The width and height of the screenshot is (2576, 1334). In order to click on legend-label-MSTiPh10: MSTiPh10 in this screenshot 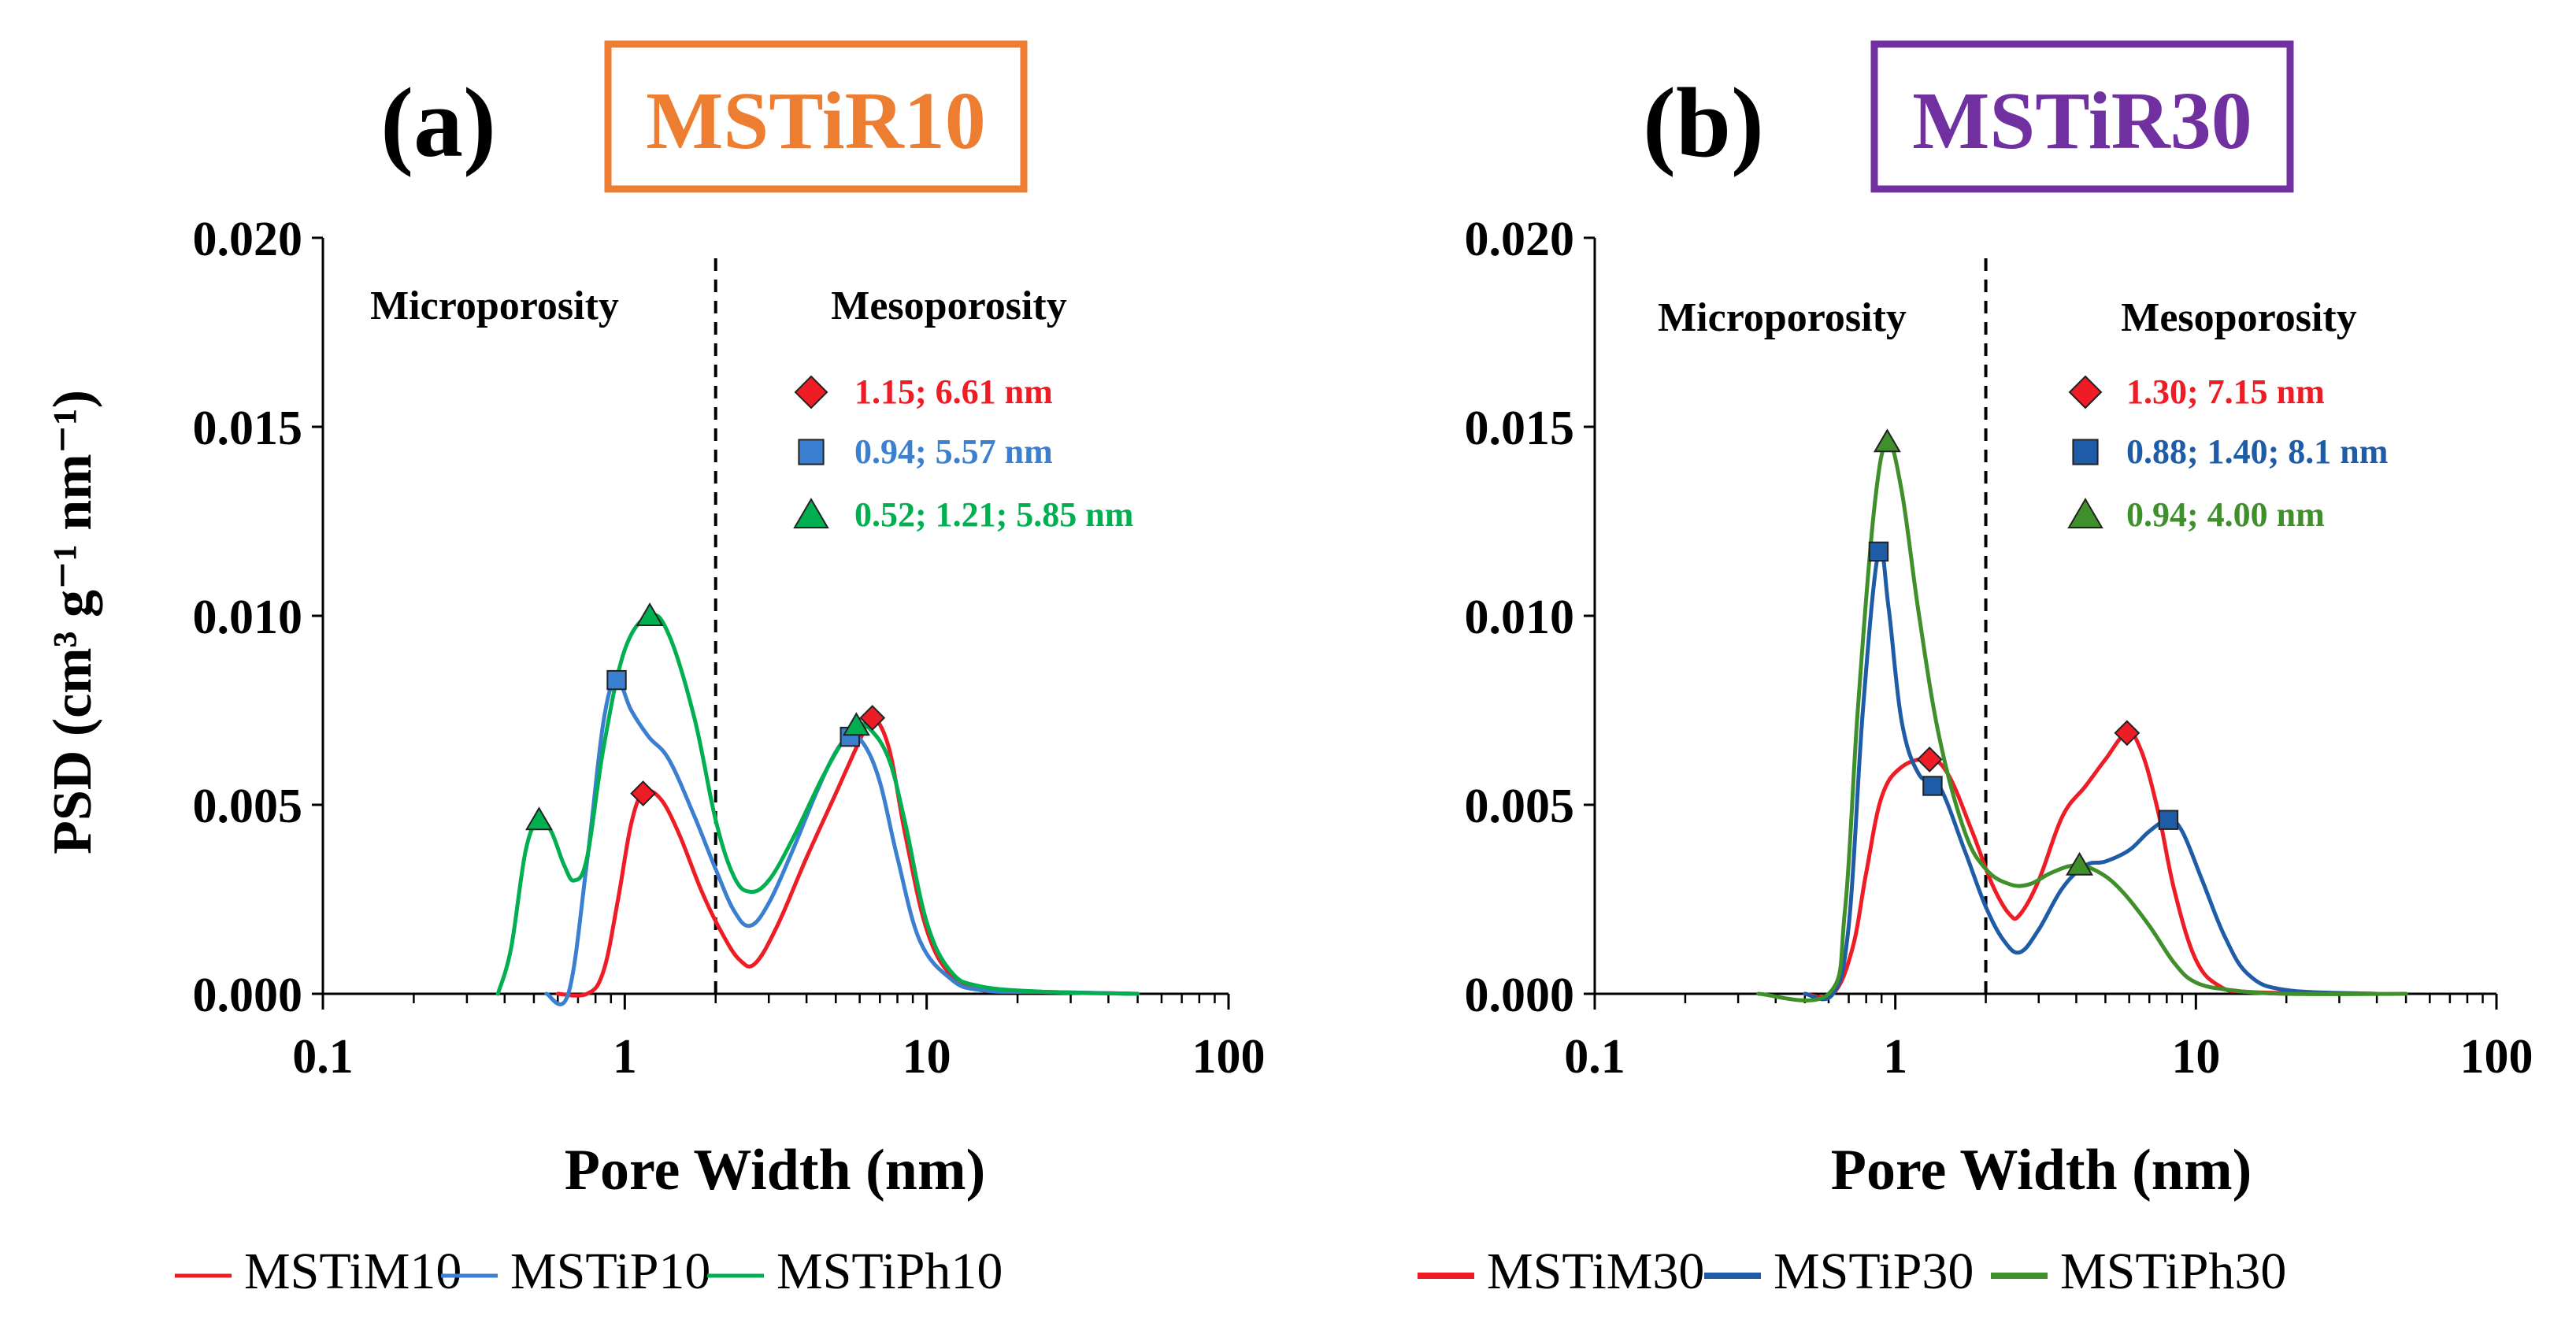, I will do `click(890, 1271)`.